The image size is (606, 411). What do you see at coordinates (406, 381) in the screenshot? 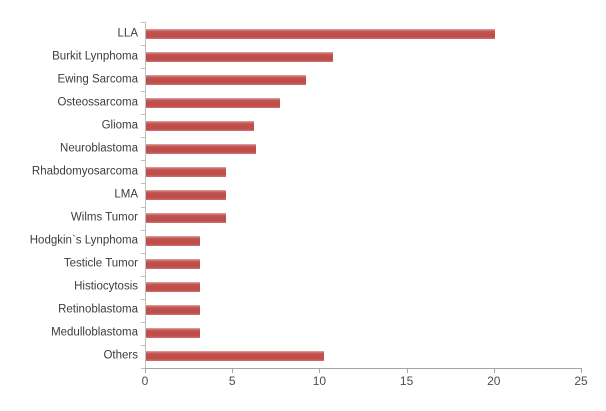
I see `x-tick-label: 15` at bounding box center [406, 381].